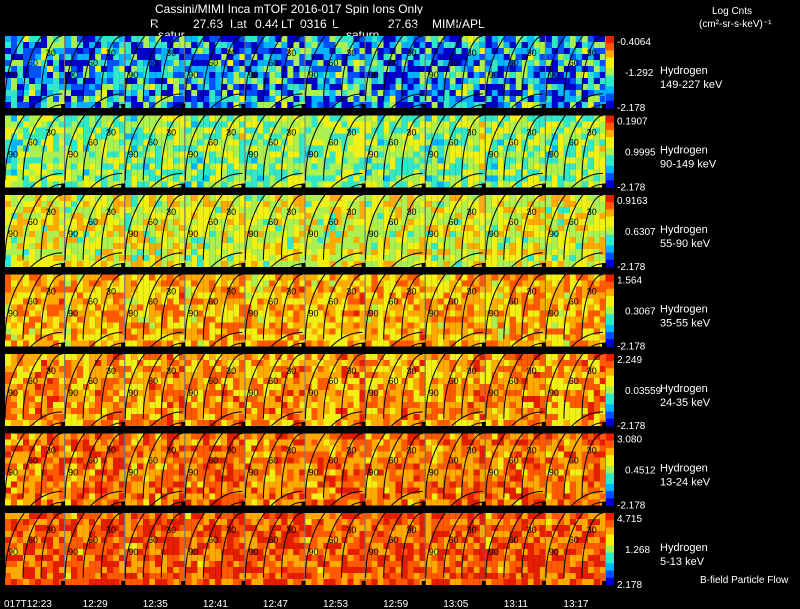 Image resolution: width=800 pixels, height=609 pixels. Describe the element at coordinates (162, 142) in the screenshot. I see `pitch-angle-contour` at that location.